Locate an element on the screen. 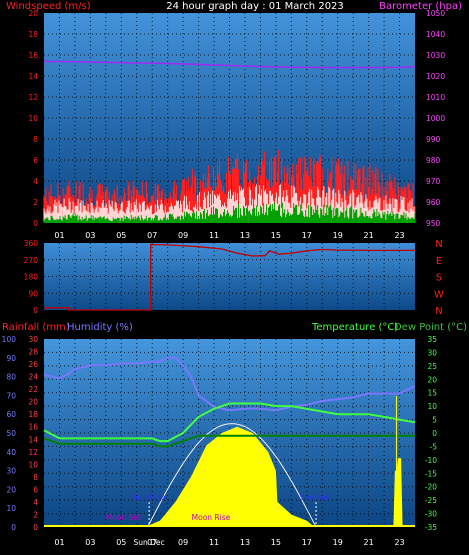 Image resolution: width=469 pixels, height=555 pixels. temperature-y-tick: 15 is located at coordinates (432, 393).